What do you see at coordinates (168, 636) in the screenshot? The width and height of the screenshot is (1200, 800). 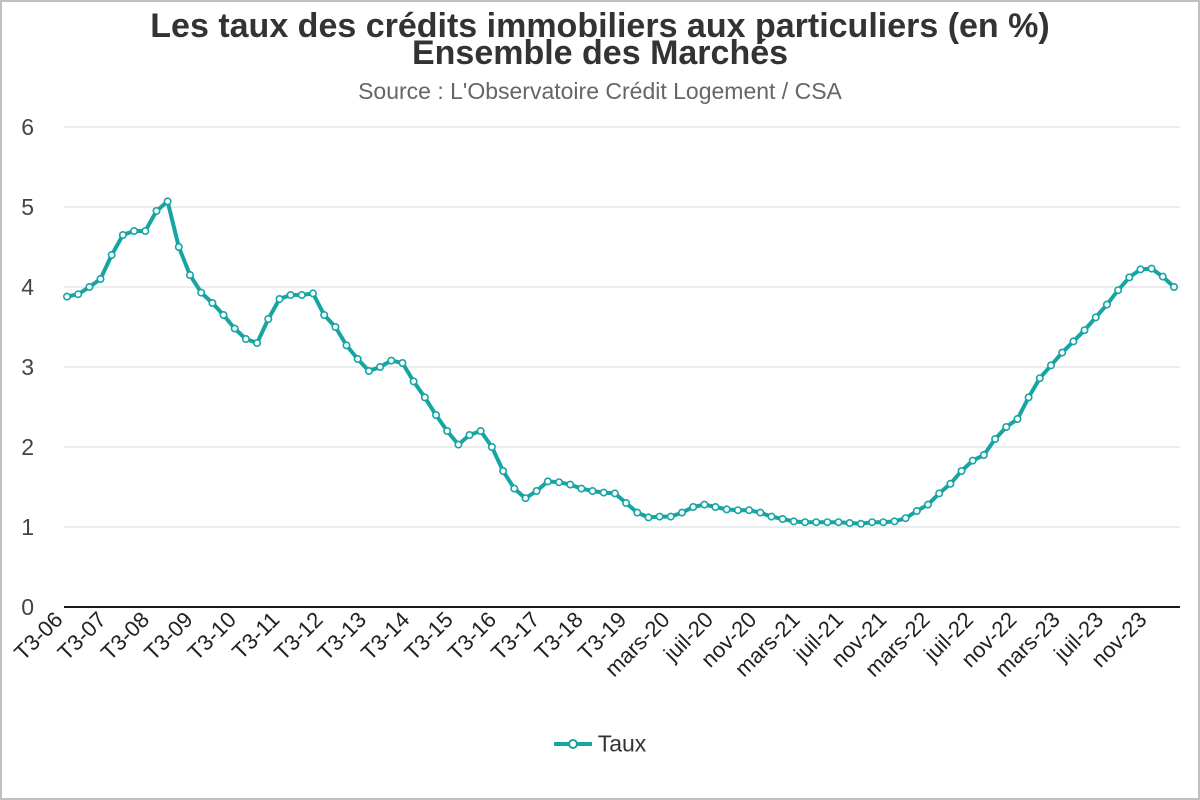 I see `x-tick-label: T3-09` at bounding box center [168, 636].